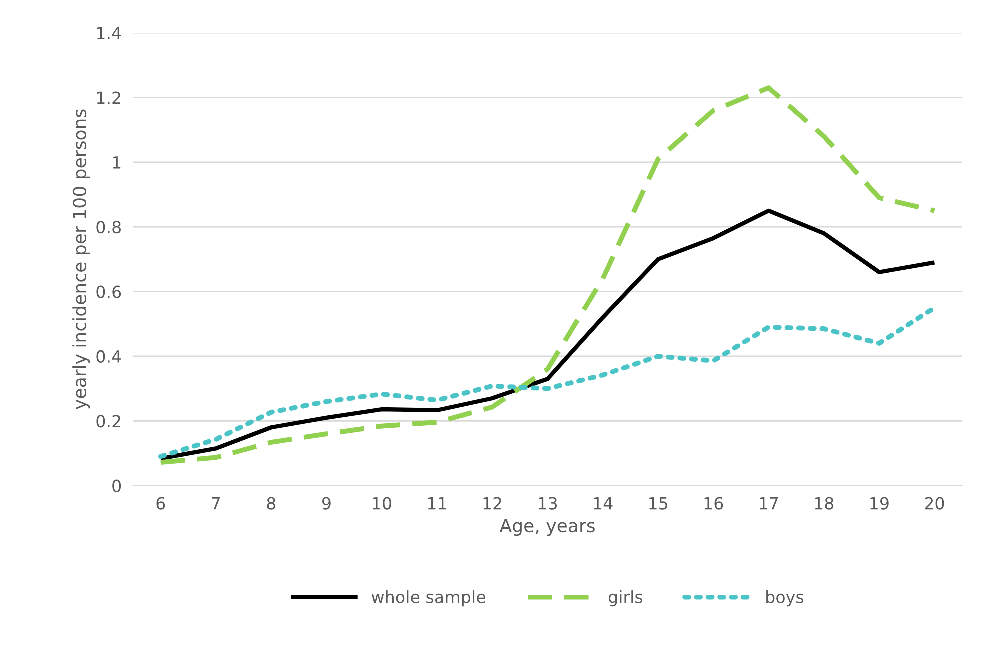 This screenshot has width=987, height=661. Describe the element at coordinates (81, 260) in the screenshot. I see `y-axis-title: yearly incidence per 100 persons` at that location.